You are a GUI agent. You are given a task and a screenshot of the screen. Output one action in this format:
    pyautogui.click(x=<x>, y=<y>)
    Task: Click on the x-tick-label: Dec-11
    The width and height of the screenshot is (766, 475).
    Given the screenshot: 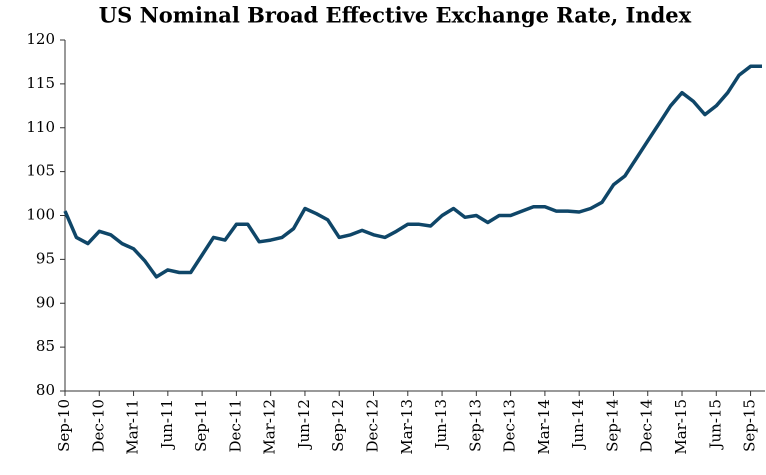 What is the action you would take?
    pyautogui.click(x=235, y=425)
    